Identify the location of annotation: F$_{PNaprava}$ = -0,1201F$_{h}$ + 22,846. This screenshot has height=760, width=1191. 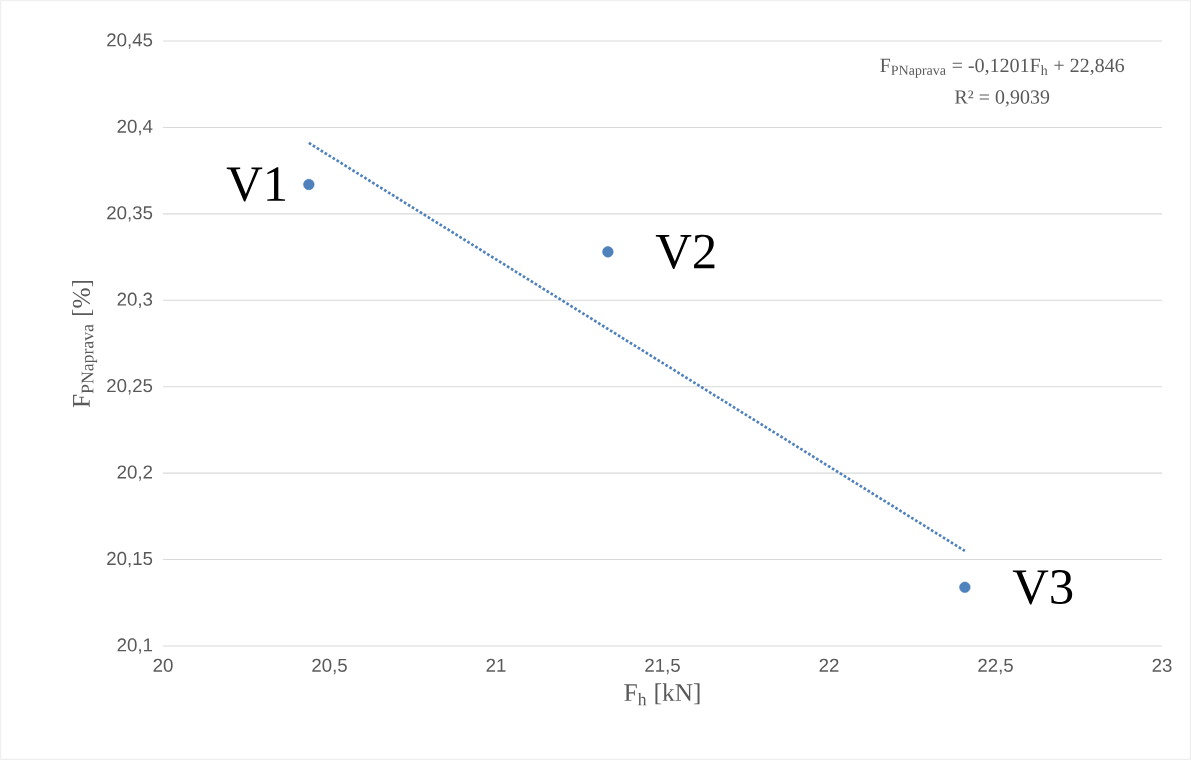
(1002, 68).